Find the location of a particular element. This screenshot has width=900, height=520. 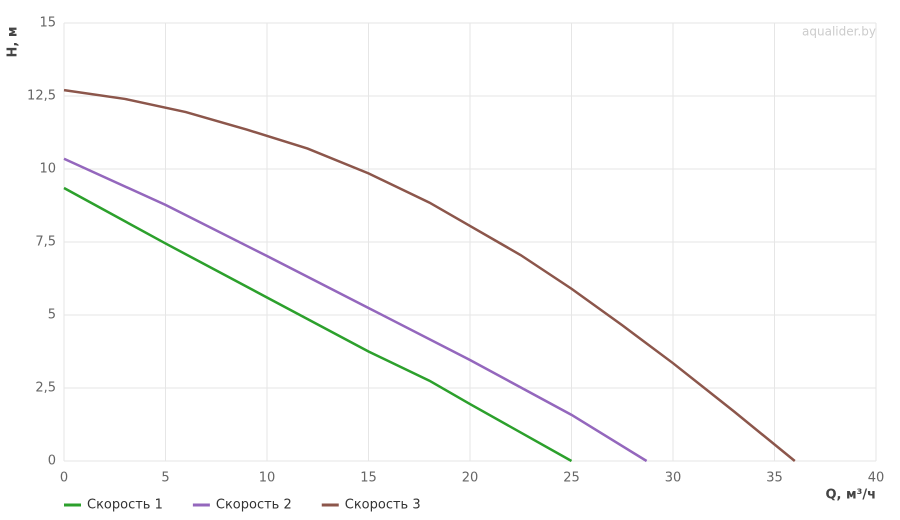

x-tick-label: 10 is located at coordinates (267, 478).